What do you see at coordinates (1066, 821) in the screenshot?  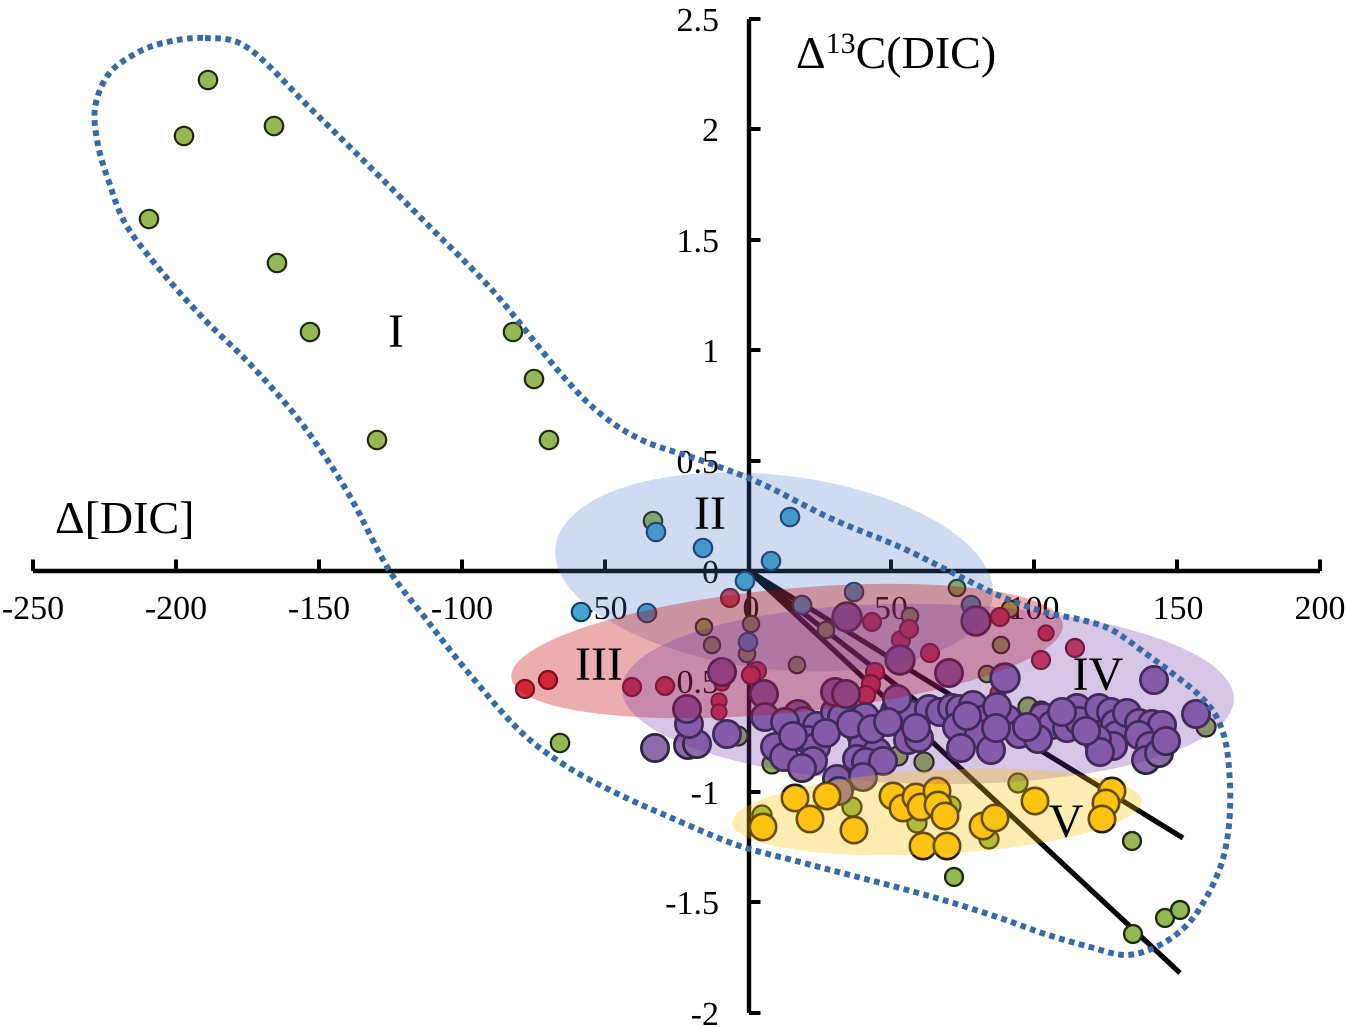 I see `svg-text: V` at bounding box center [1066, 821].